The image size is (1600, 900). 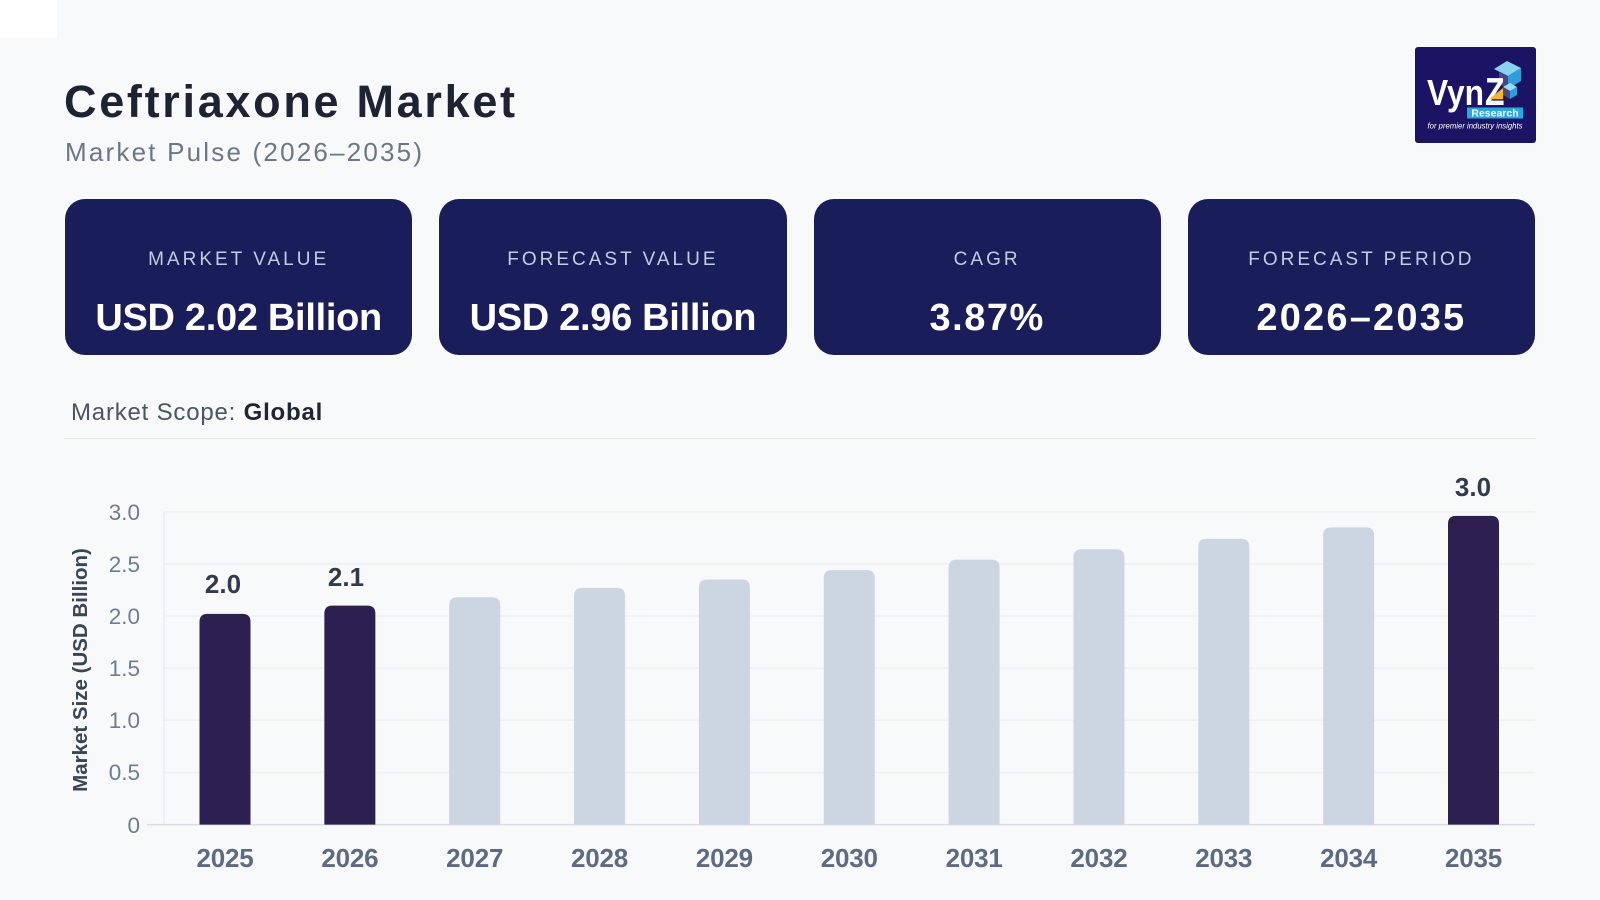 What do you see at coordinates (1475, 126) in the screenshot?
I see `svg-text: for premier industry insights` at bounding box center [1475, 126].